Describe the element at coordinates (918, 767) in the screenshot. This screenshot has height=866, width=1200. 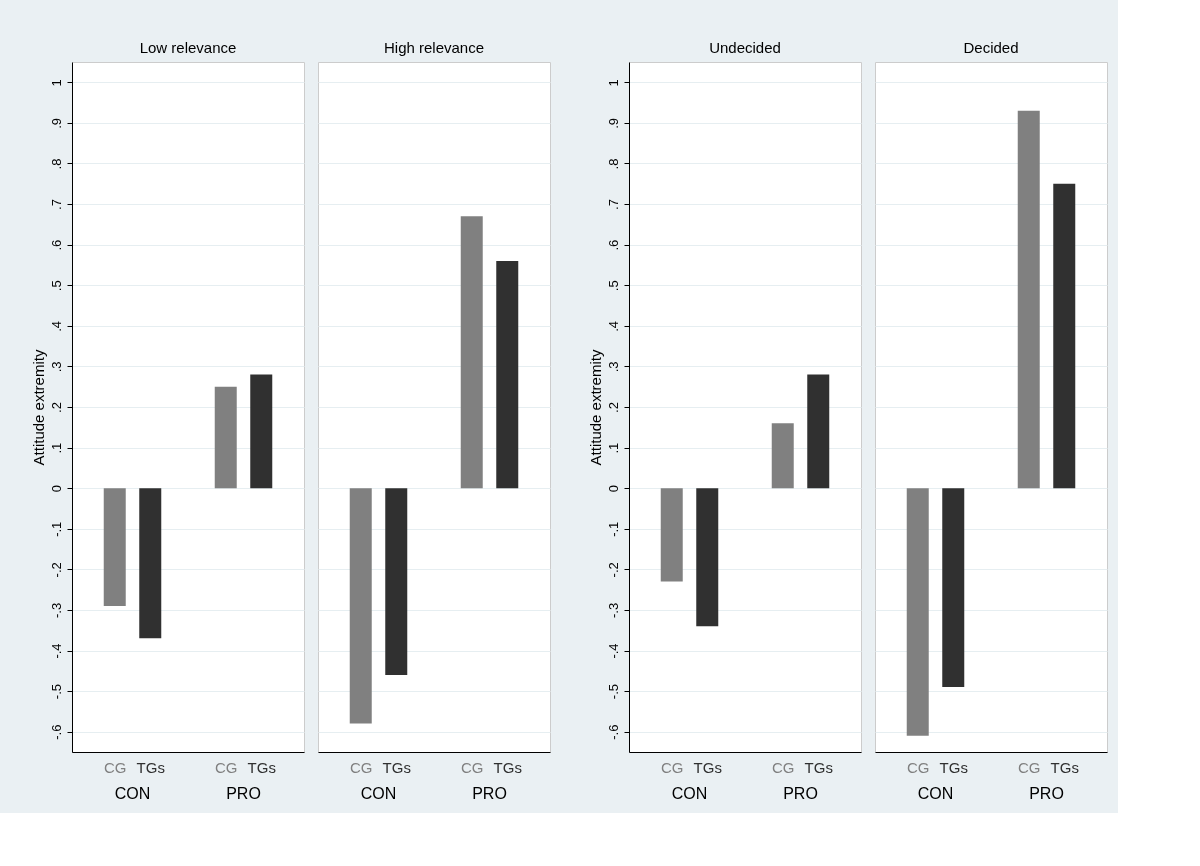
I see `series-label: CG` at that location.